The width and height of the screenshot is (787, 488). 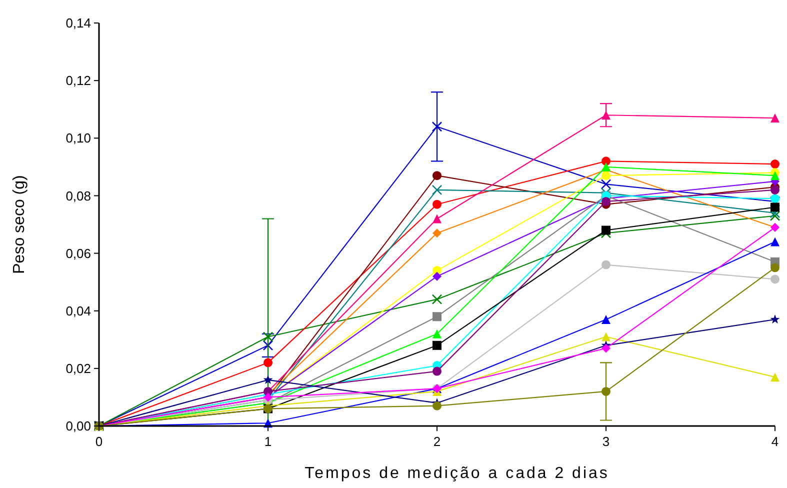 I want to click on y-axis-title: Peso seco (g), so click(x=19, y=224).